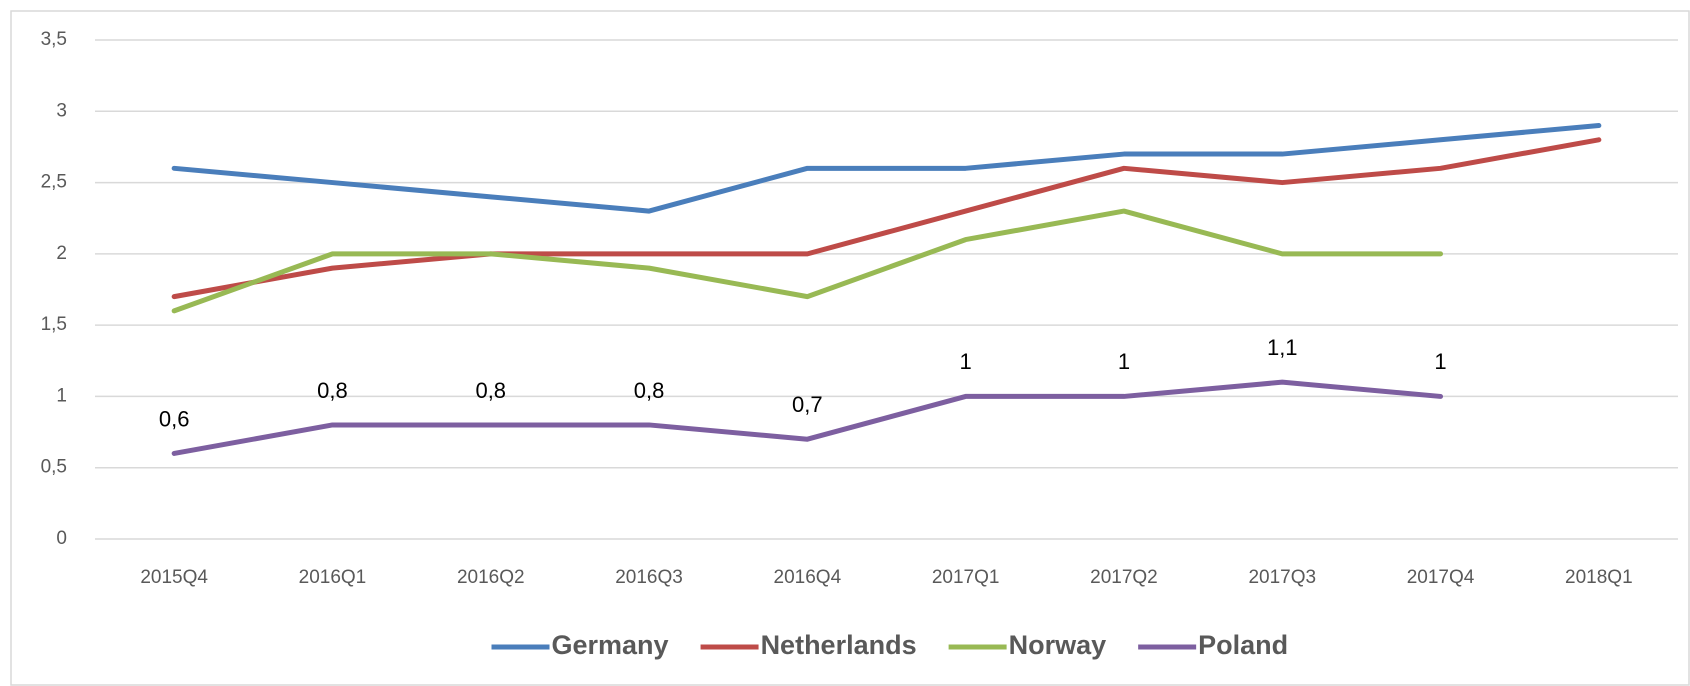 Image resolution: width=1690 pixels, height=686 pixels. What do you see at coordinates (966, 577) in the screenshot?
I see `x-tick-label: 2017Q1` at bounding box center [966, 577].